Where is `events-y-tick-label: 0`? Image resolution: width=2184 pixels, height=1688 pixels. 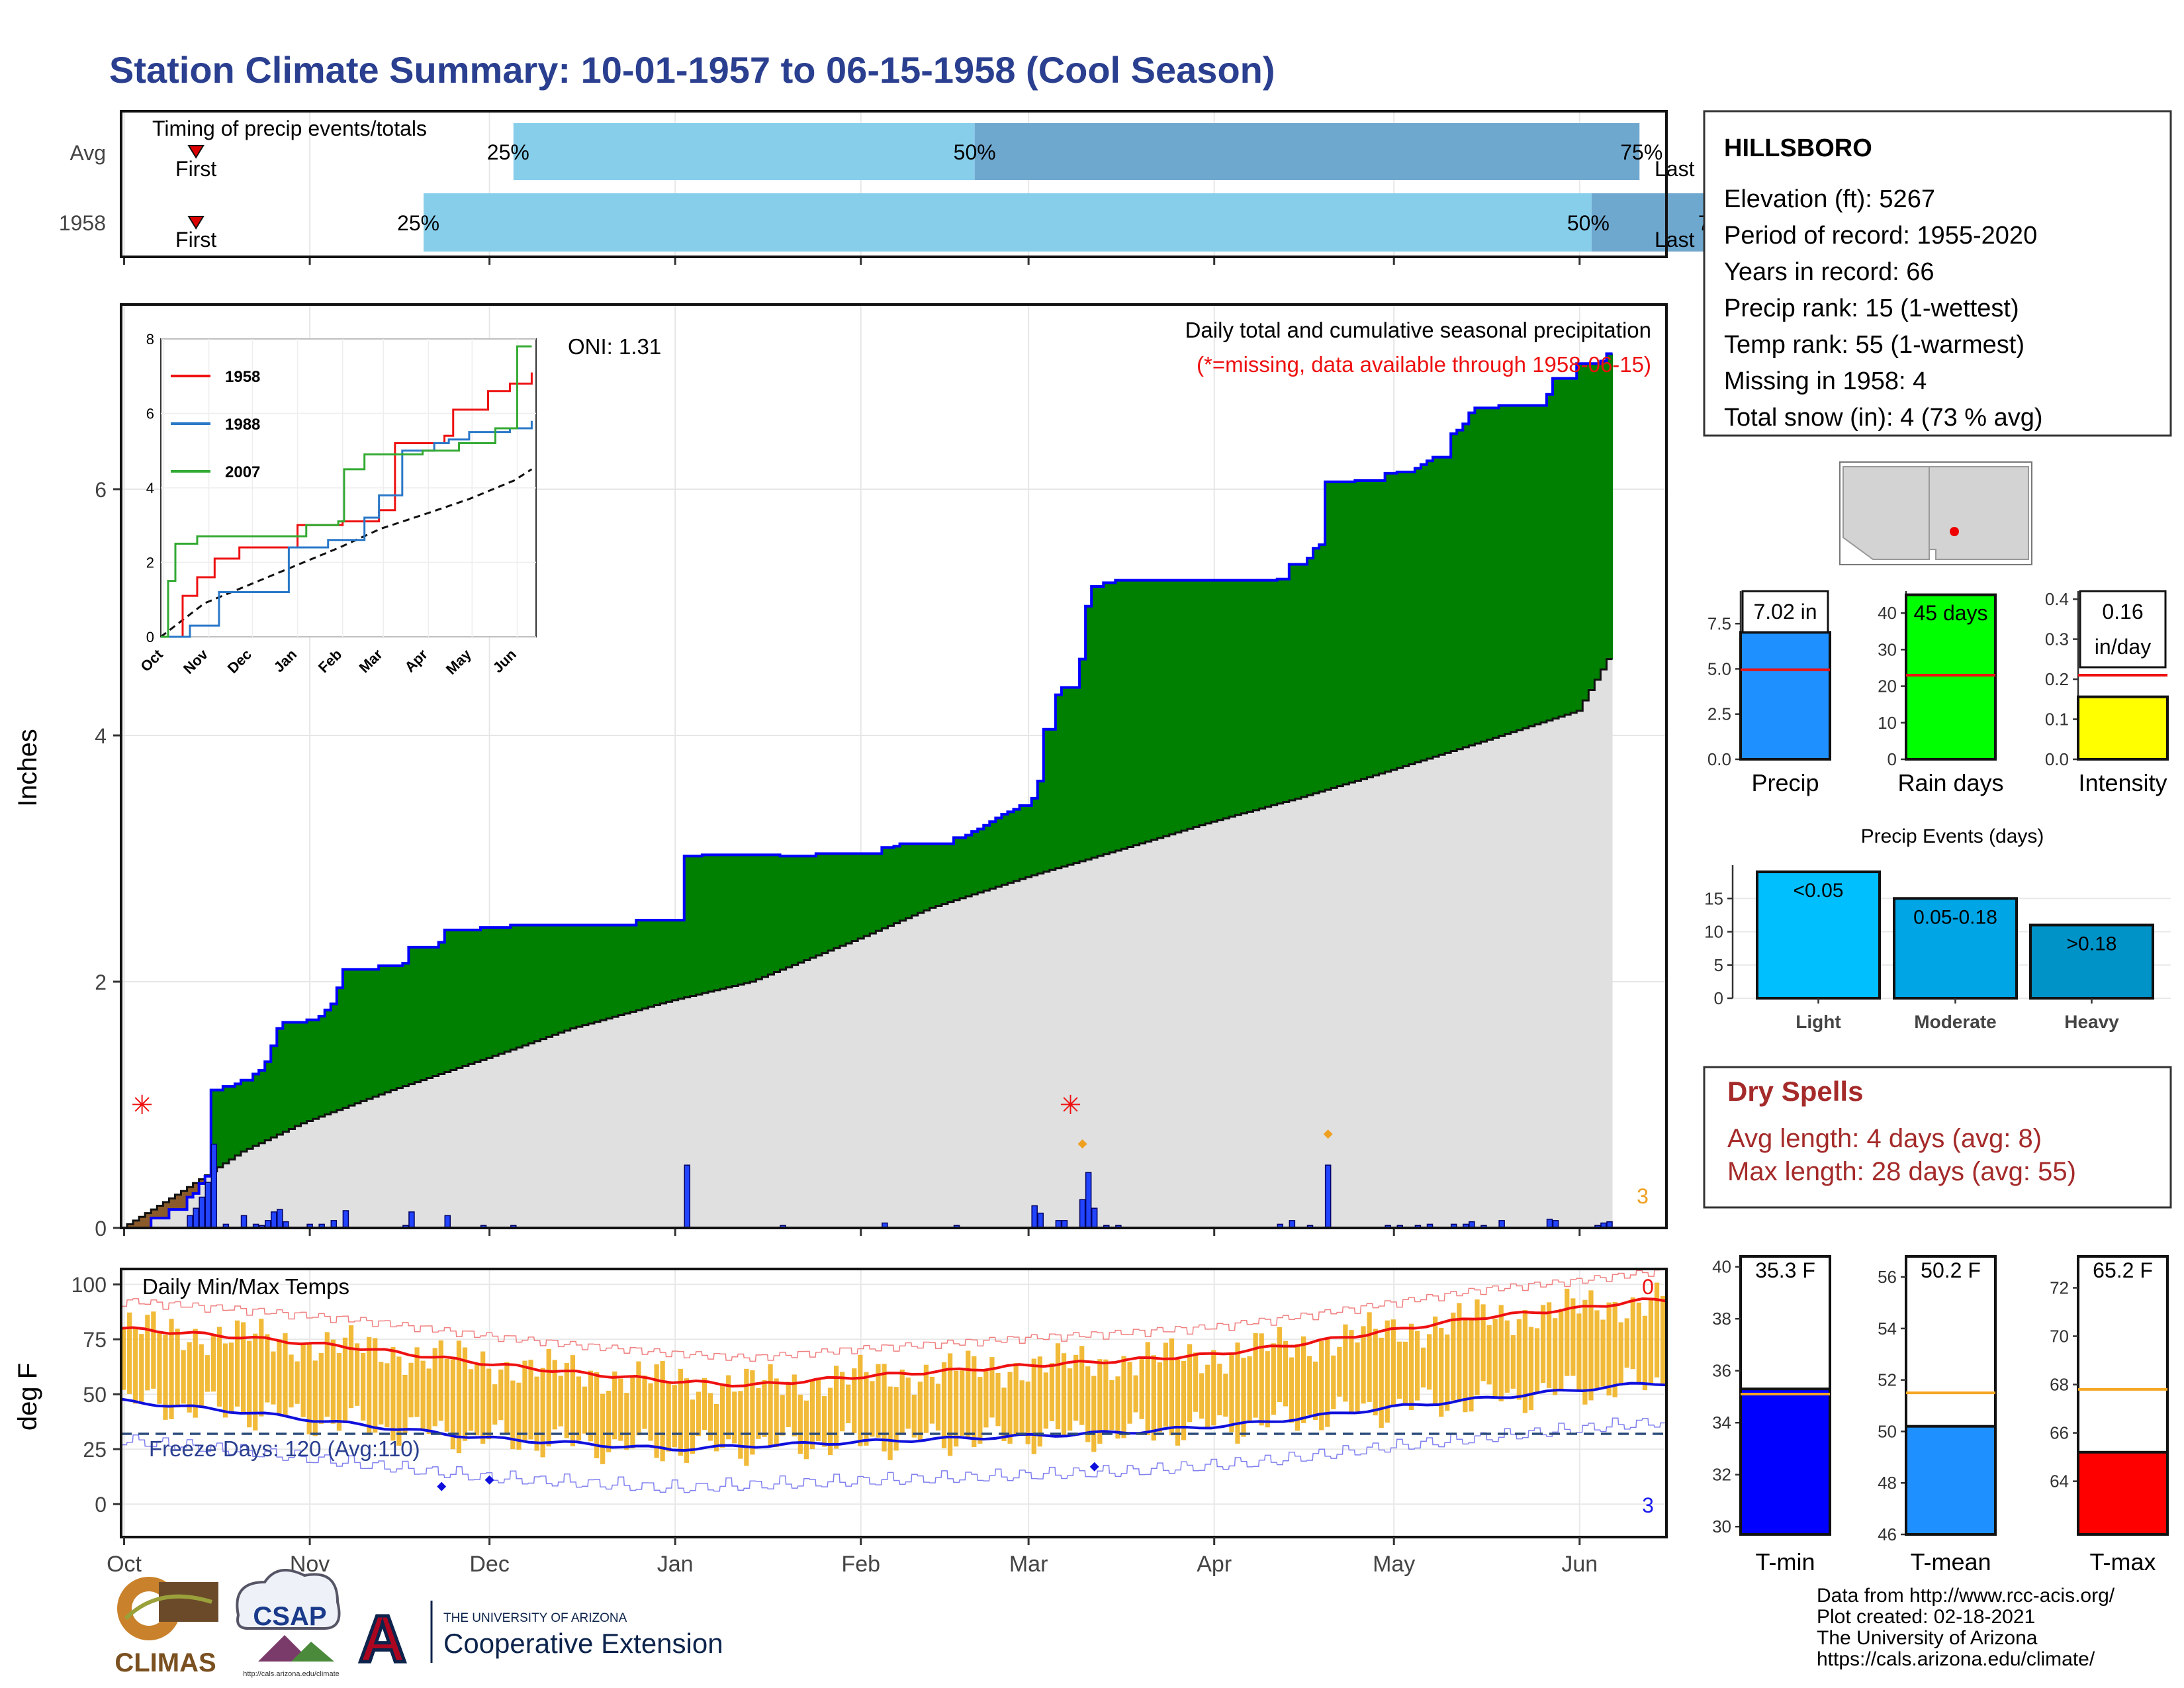
events-y-tick-label: 0 is located at coordinates (1718, 998).